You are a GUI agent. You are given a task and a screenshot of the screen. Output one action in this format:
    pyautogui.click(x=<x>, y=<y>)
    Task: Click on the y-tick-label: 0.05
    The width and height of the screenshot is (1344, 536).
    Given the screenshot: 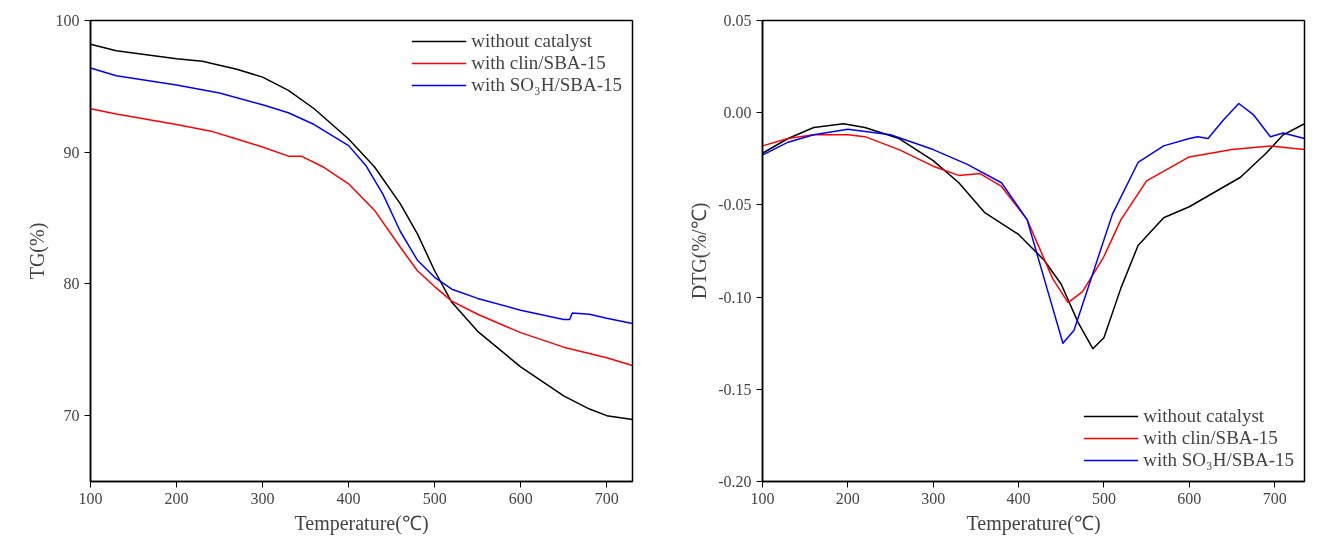 What is the action you would take?
    pyautogui.click(x=737, y=20)
    